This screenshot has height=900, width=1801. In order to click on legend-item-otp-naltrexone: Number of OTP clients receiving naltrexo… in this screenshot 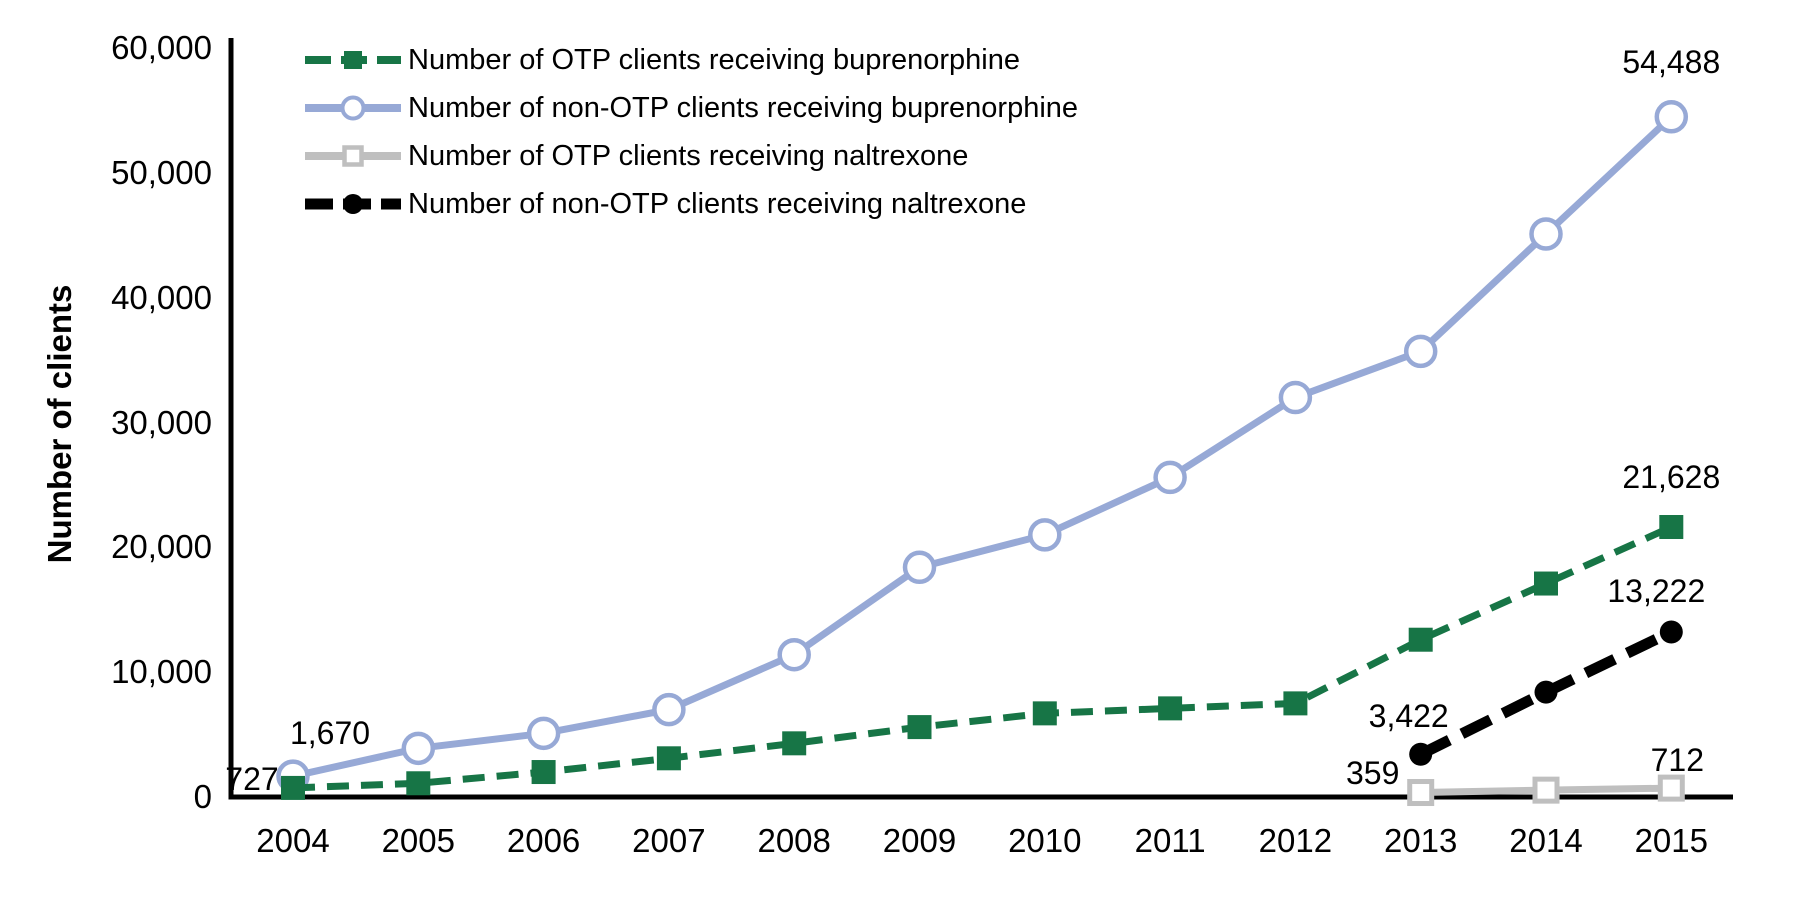, I will do `click(690, 155)`.